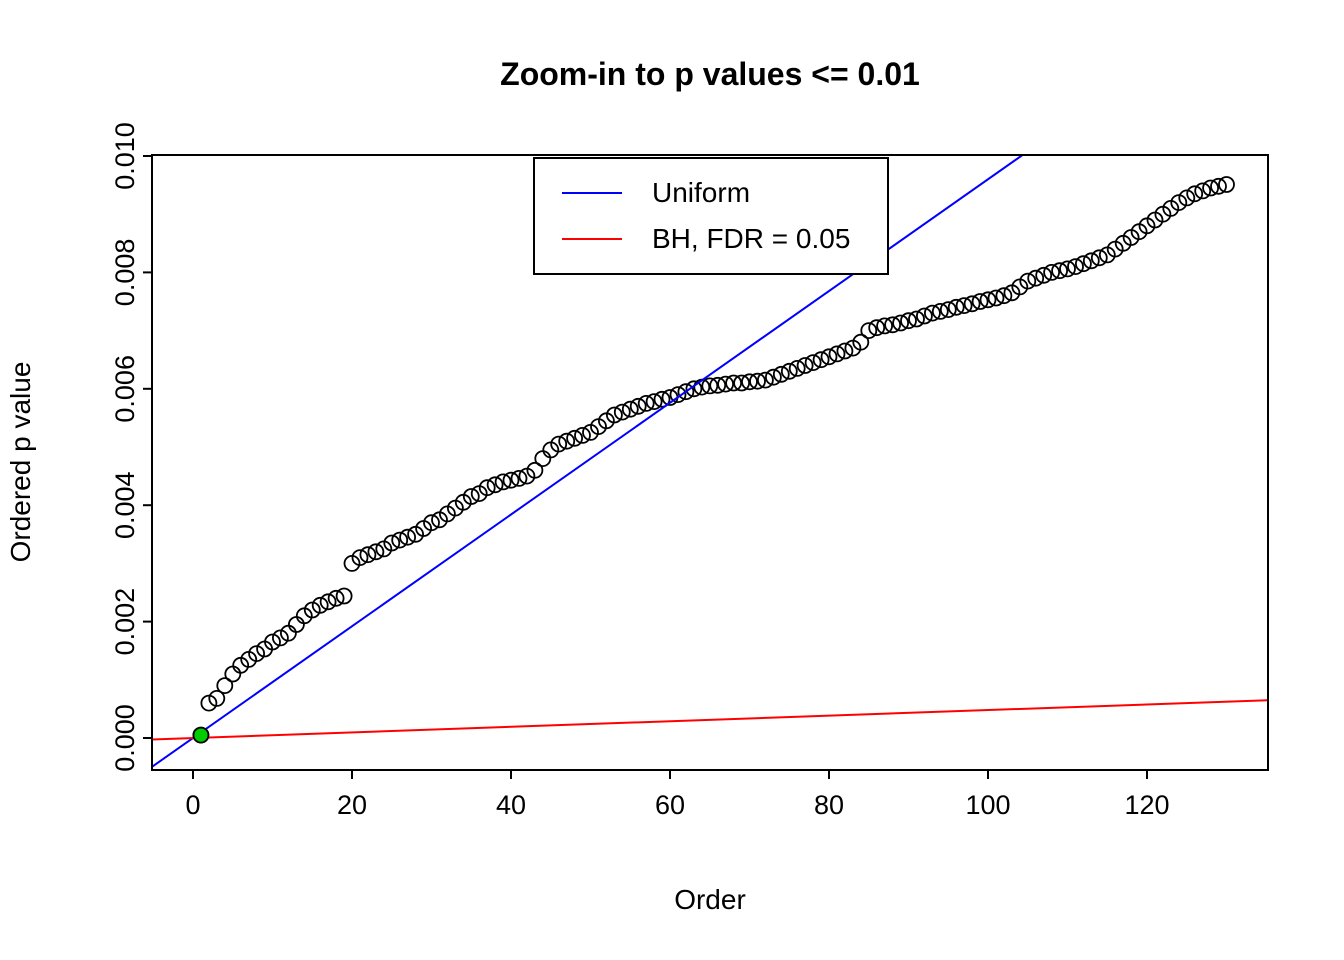 This screenshot has width=1344, height=960. I want to click on x-tick-label: 20, so click(352, 805).